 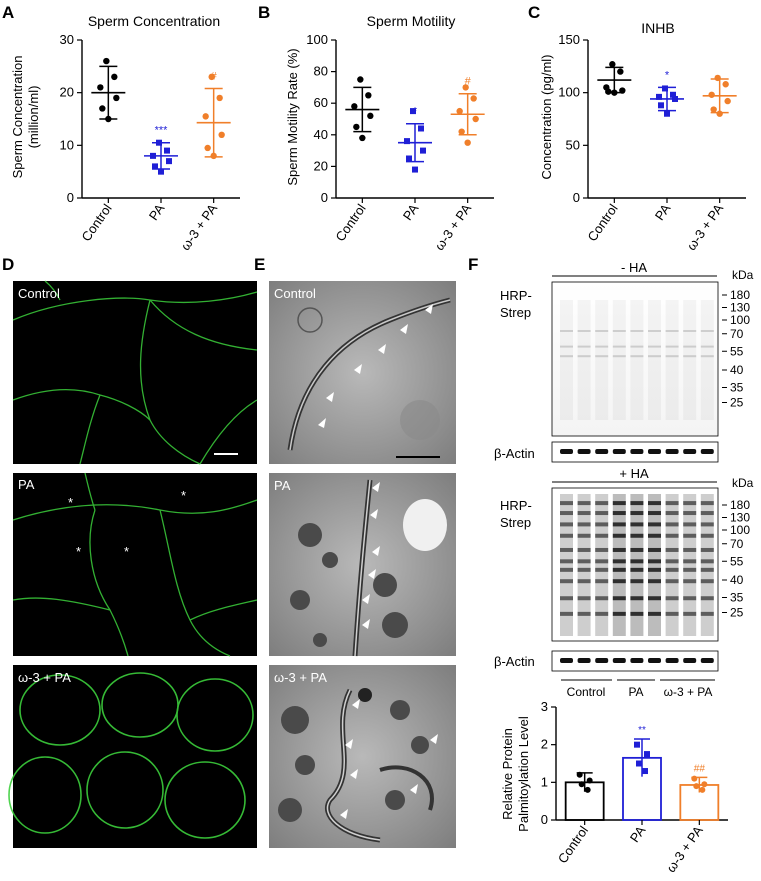 What do you see at coordinates (516, 295) in the screenshot?
I see `hrp-label-1a: HRP-` at bounding box center [516, 295].